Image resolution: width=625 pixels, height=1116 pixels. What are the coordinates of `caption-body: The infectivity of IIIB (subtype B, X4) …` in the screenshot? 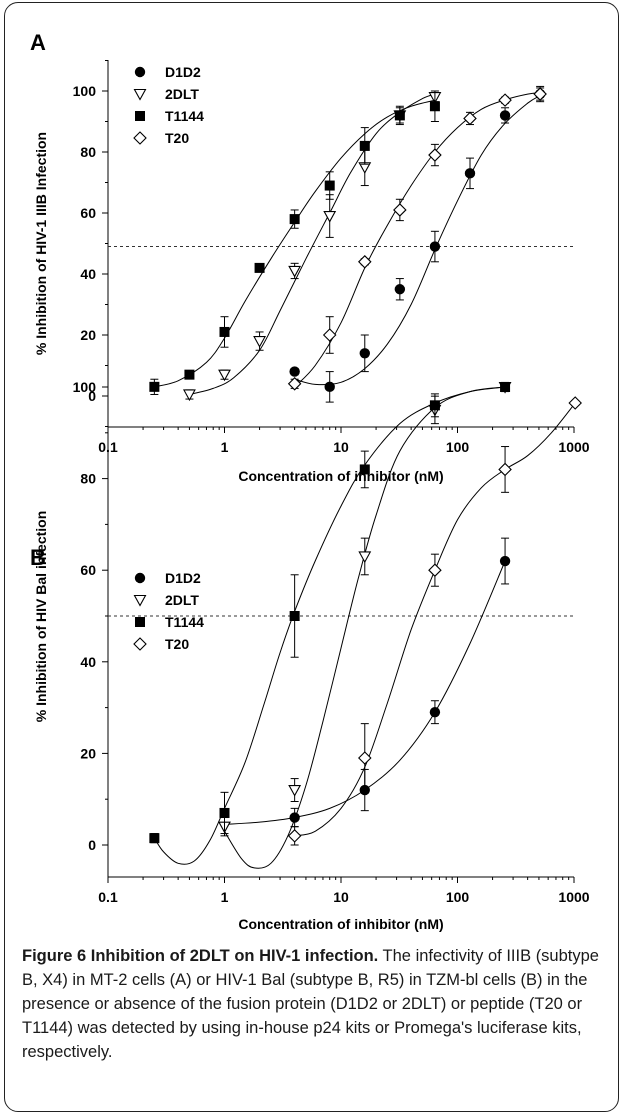 It's located at (310, 1004).